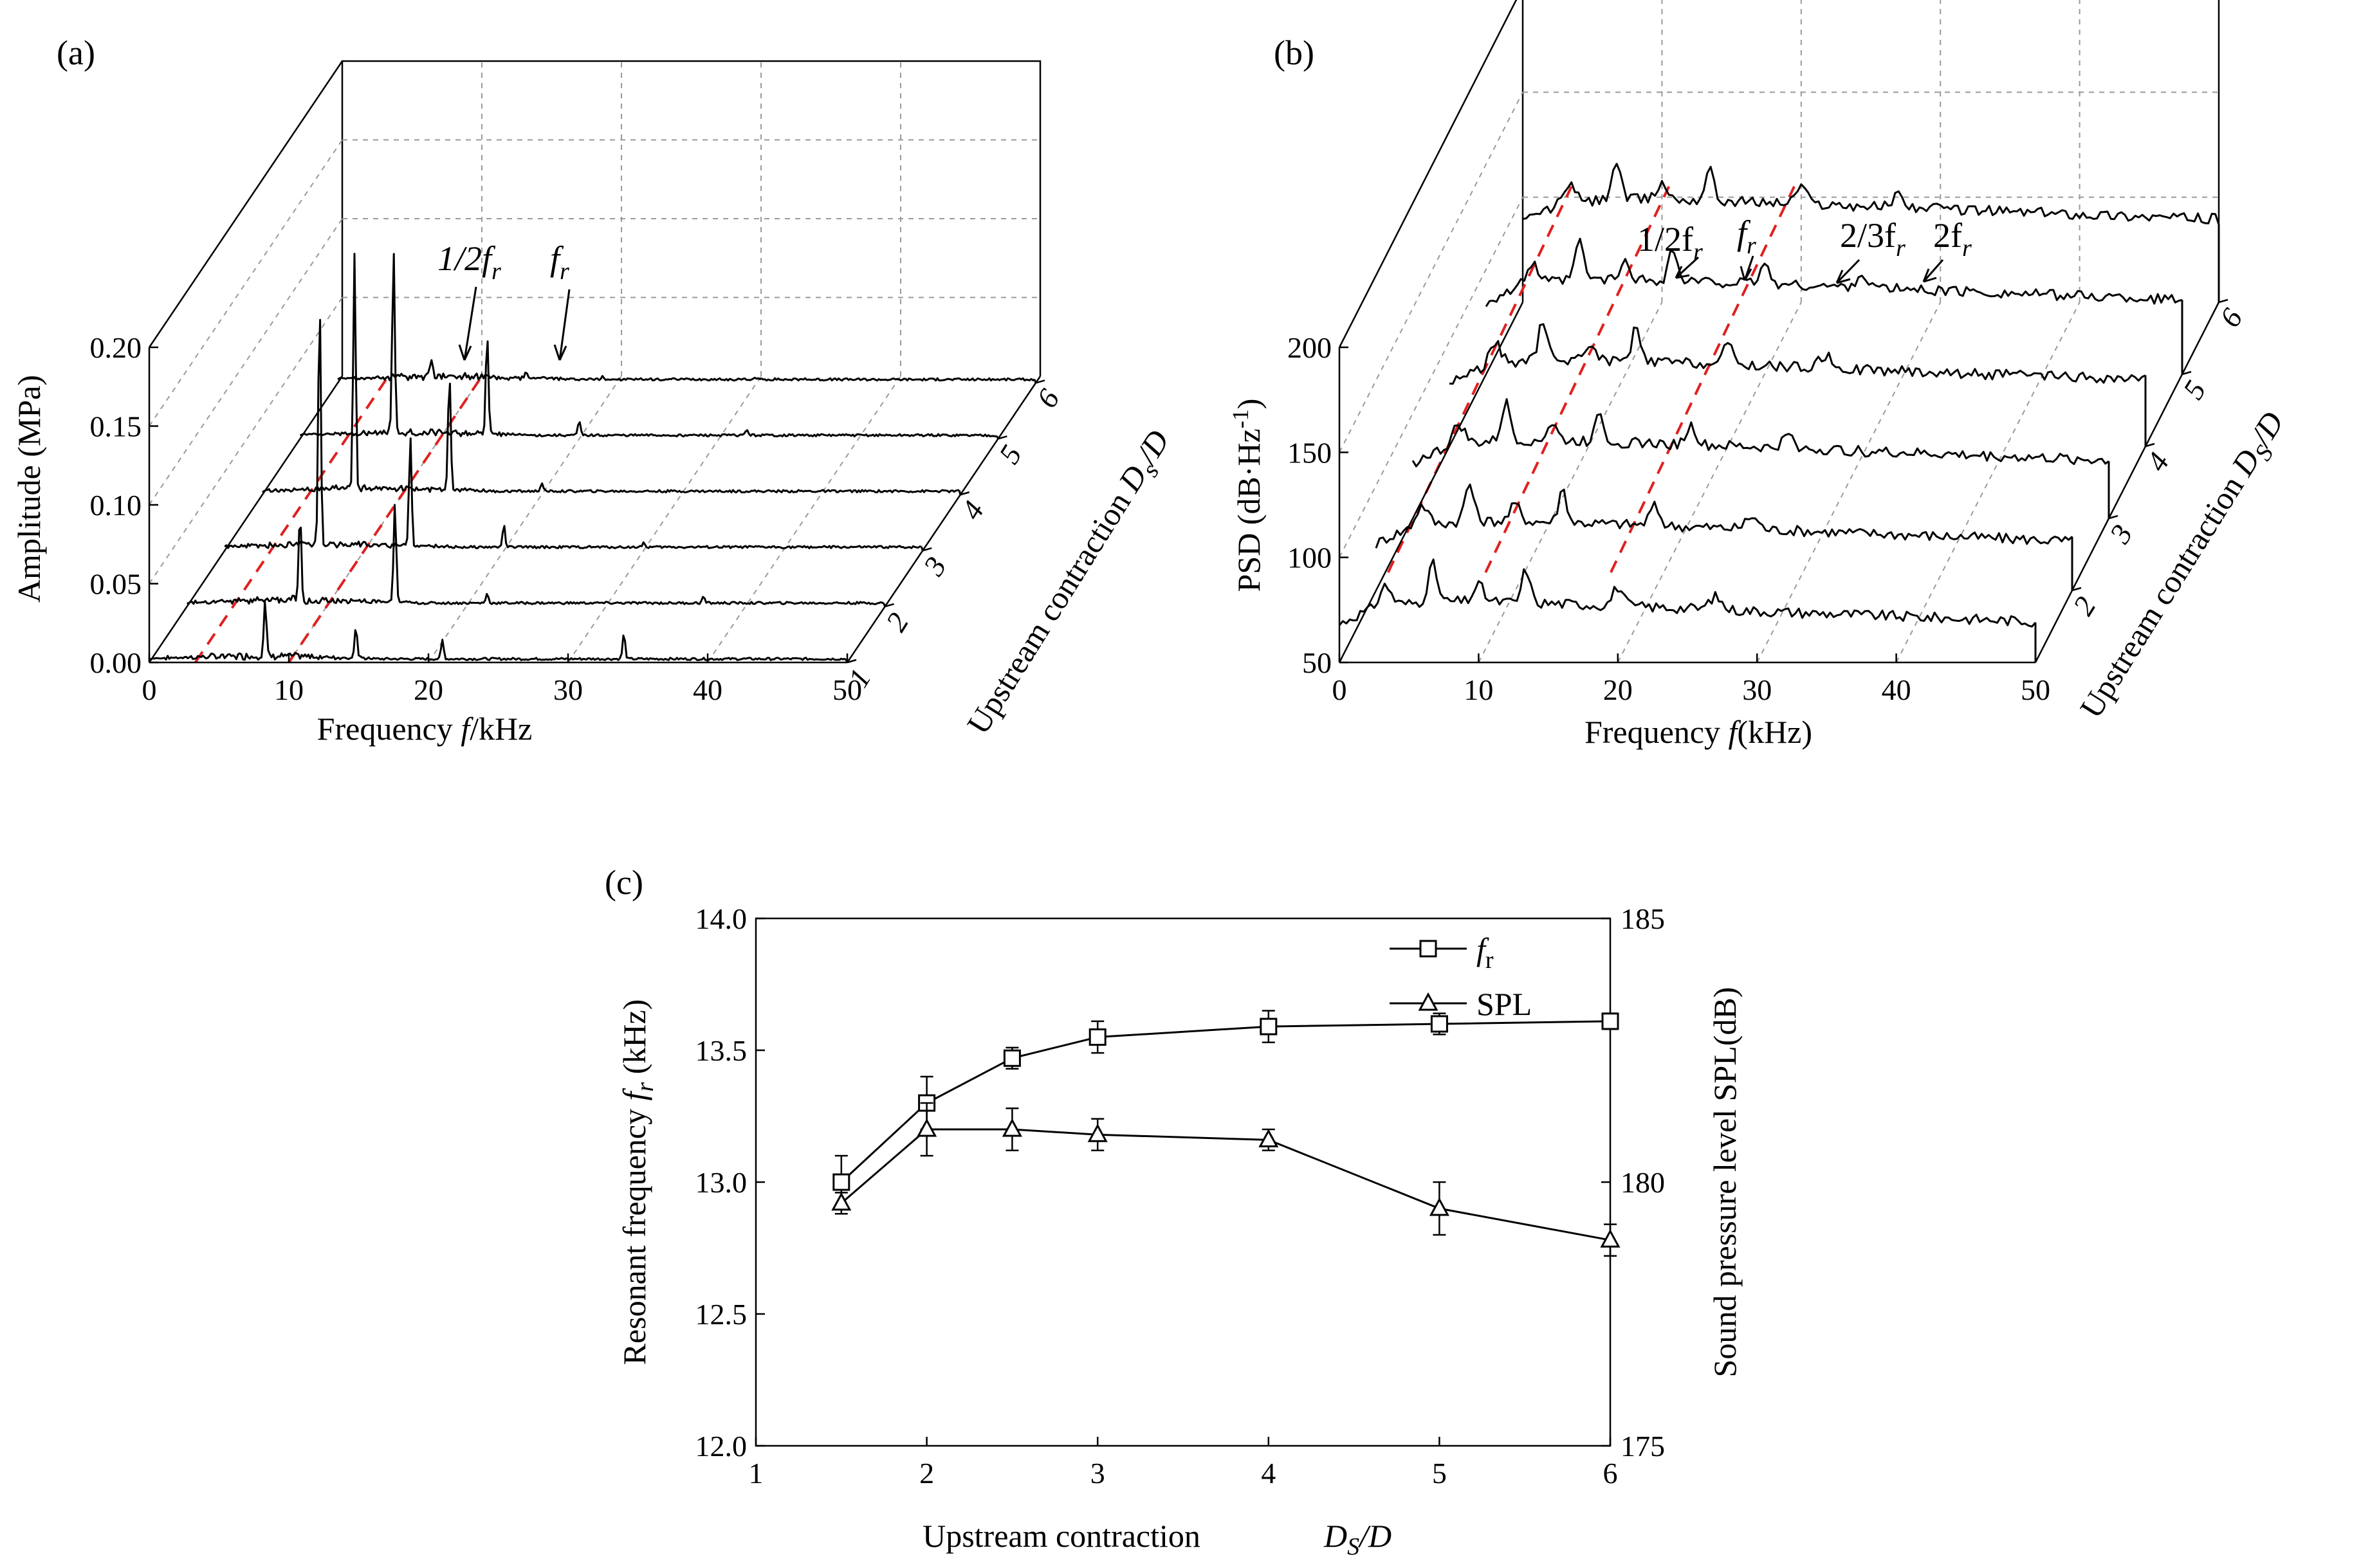  What do you see at coordinates (1428, 174) in the screenshot?
I see `B-left-wall-top-edge` at bounding box center [1428, 174].